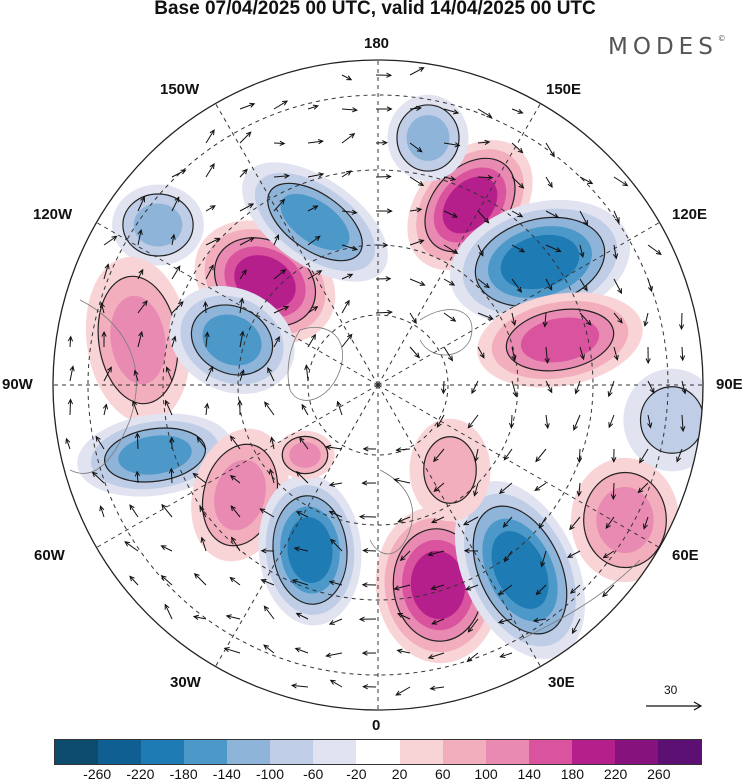 This screenshot has width=750, height=783. What do you see at coordinates (529, 774) in the screenshot?
I see `colorbar-tick-label: 140` at bounding box center [529, 774].